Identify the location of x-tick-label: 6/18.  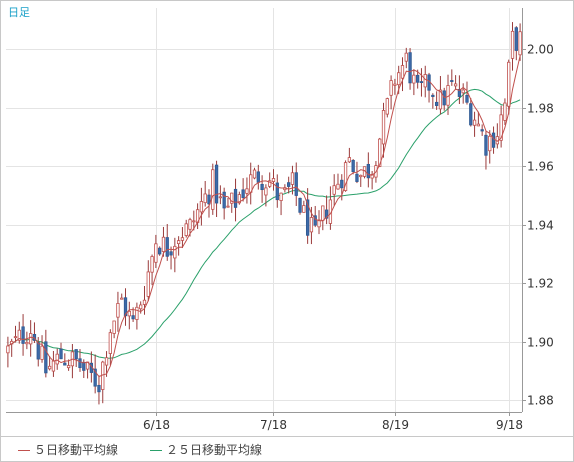
(156, 425).